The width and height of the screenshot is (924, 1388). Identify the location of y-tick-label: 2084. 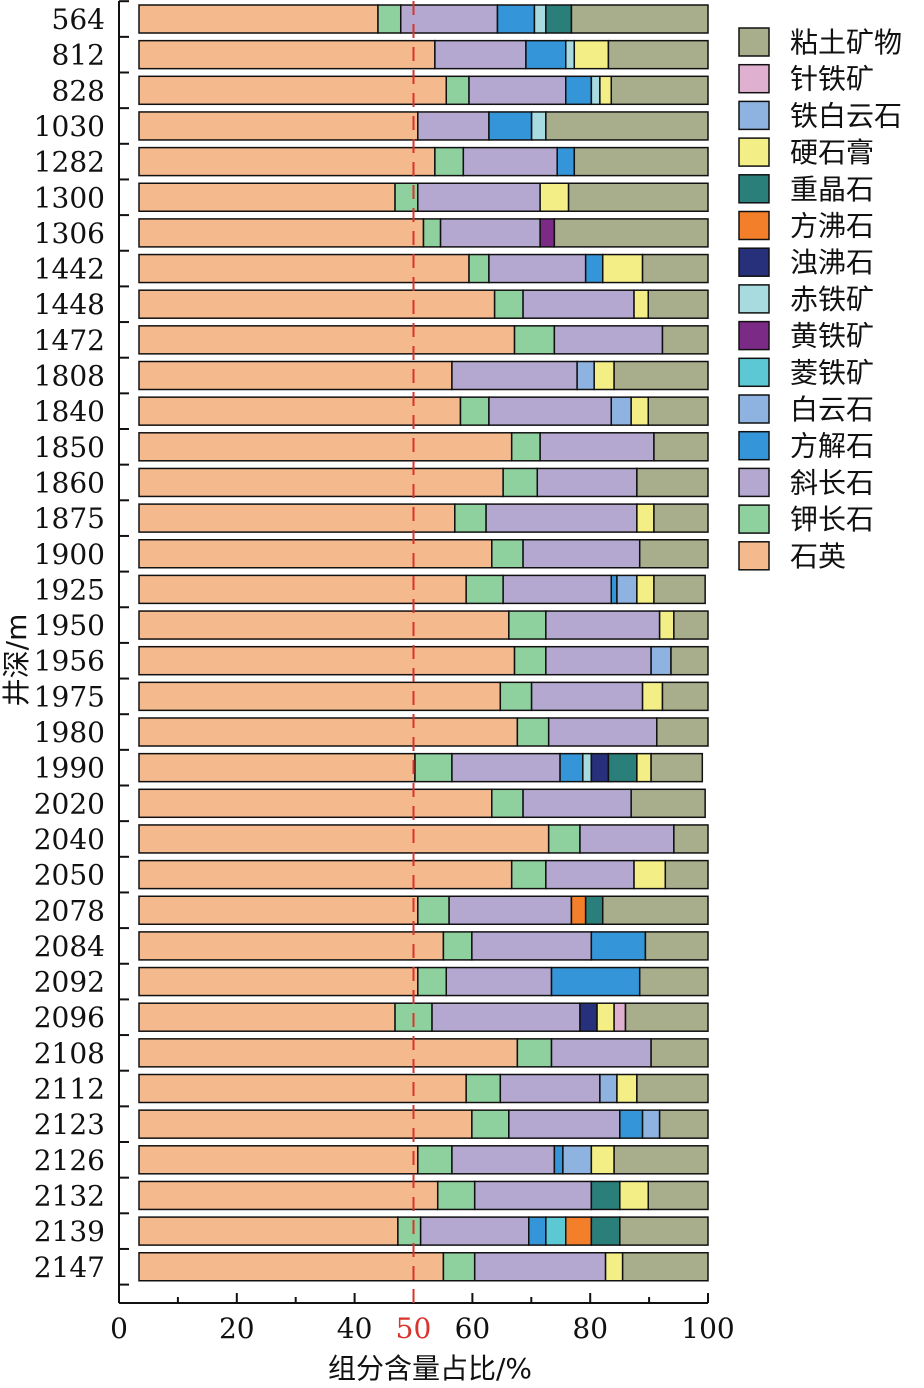
(69, 946).